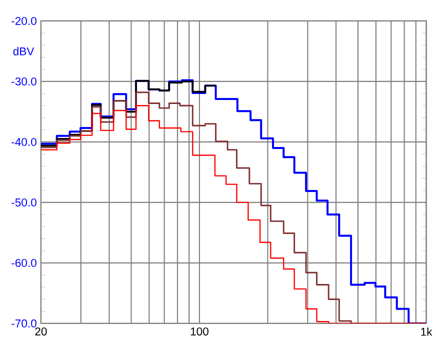 The height and width of the screenshot is (345, 436). What do you see at coordinates (199, 331) in the screenshot?
I see `x-tick-label: 100` at bounding box center [199, 331].